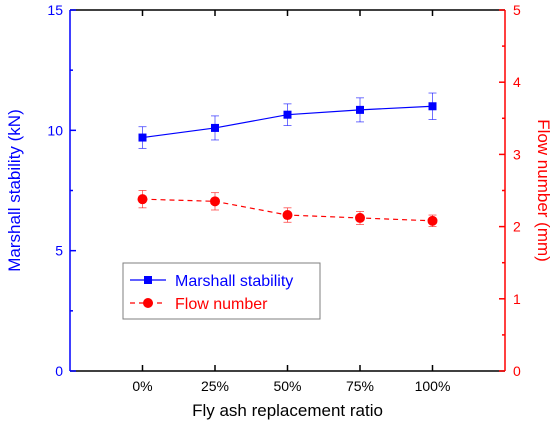 Image resolution: width=550 pixels, height=429 pixels. What do you see at coordinates (517, 154) in the screenshot?
I see `right-y-tick-label: 3` at bounding box center [517, 154].